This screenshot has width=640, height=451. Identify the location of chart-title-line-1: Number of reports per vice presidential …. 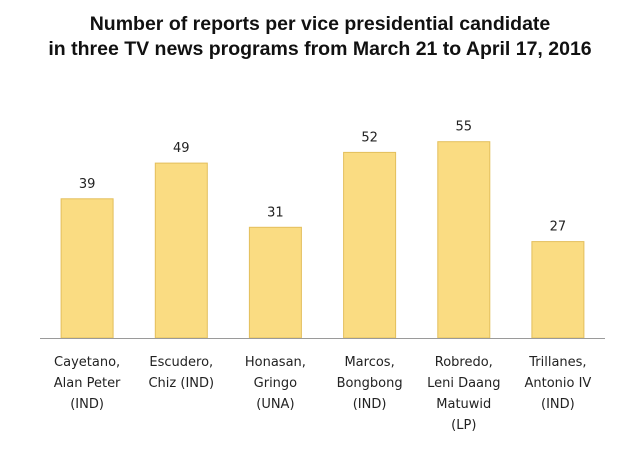
(320, 24).